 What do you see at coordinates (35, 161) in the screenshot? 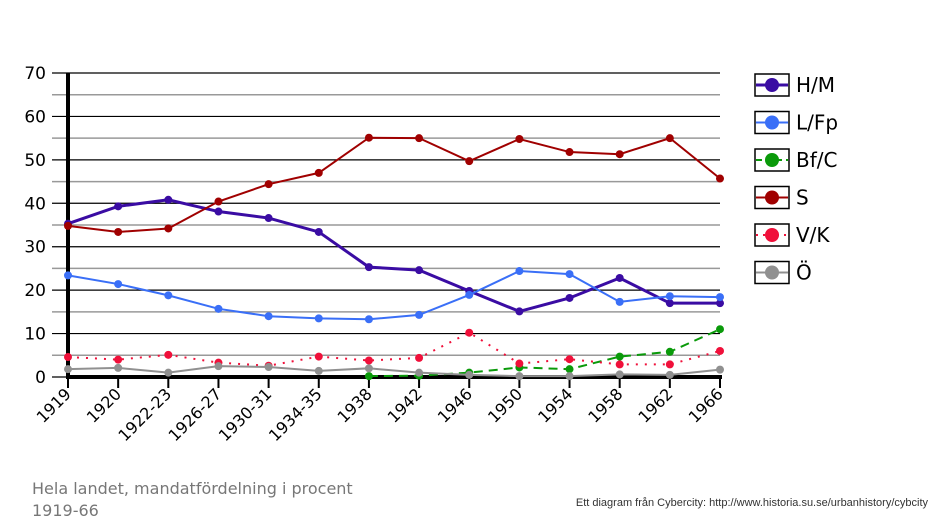
I see `y-tick-label: 50` at bounding box center [35, 161].